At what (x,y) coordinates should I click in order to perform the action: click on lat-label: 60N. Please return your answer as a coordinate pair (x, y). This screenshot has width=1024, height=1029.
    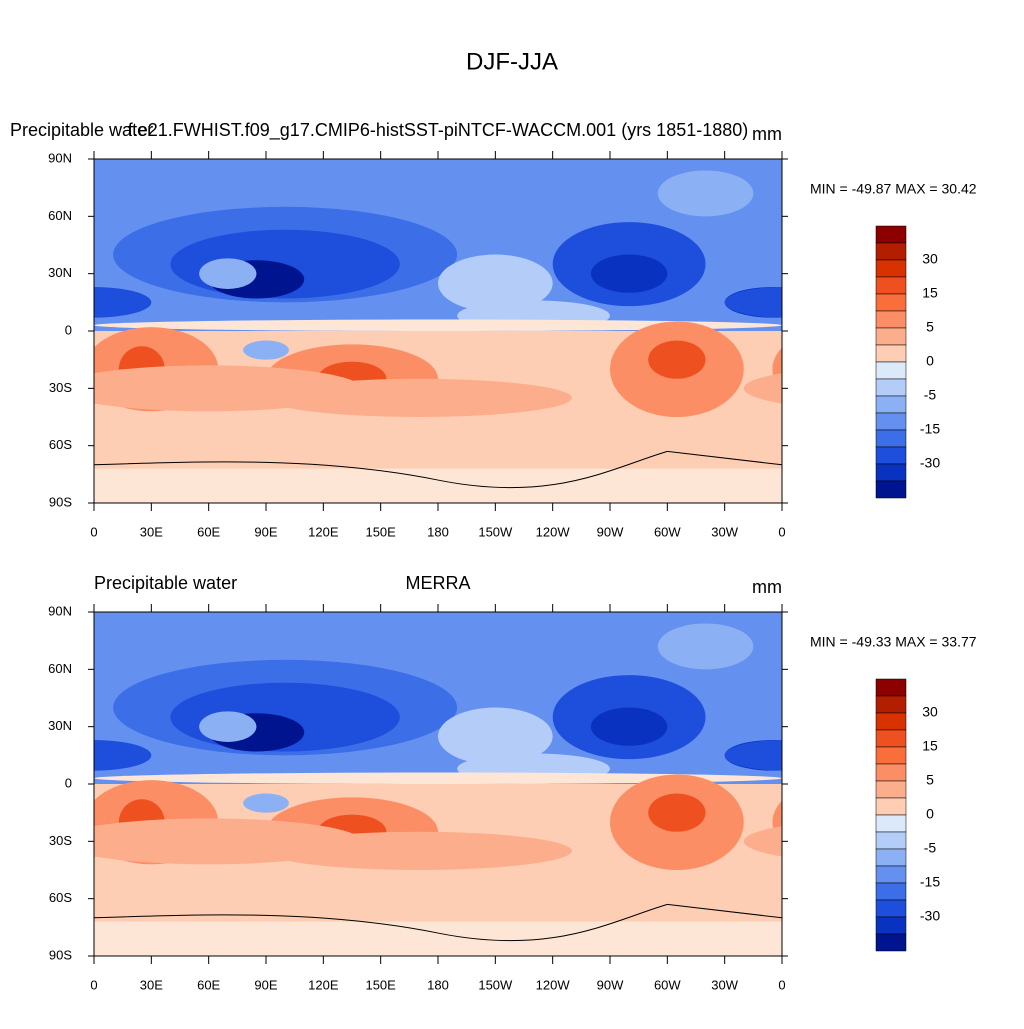
    Looking at the image, I should click on (60, 215).